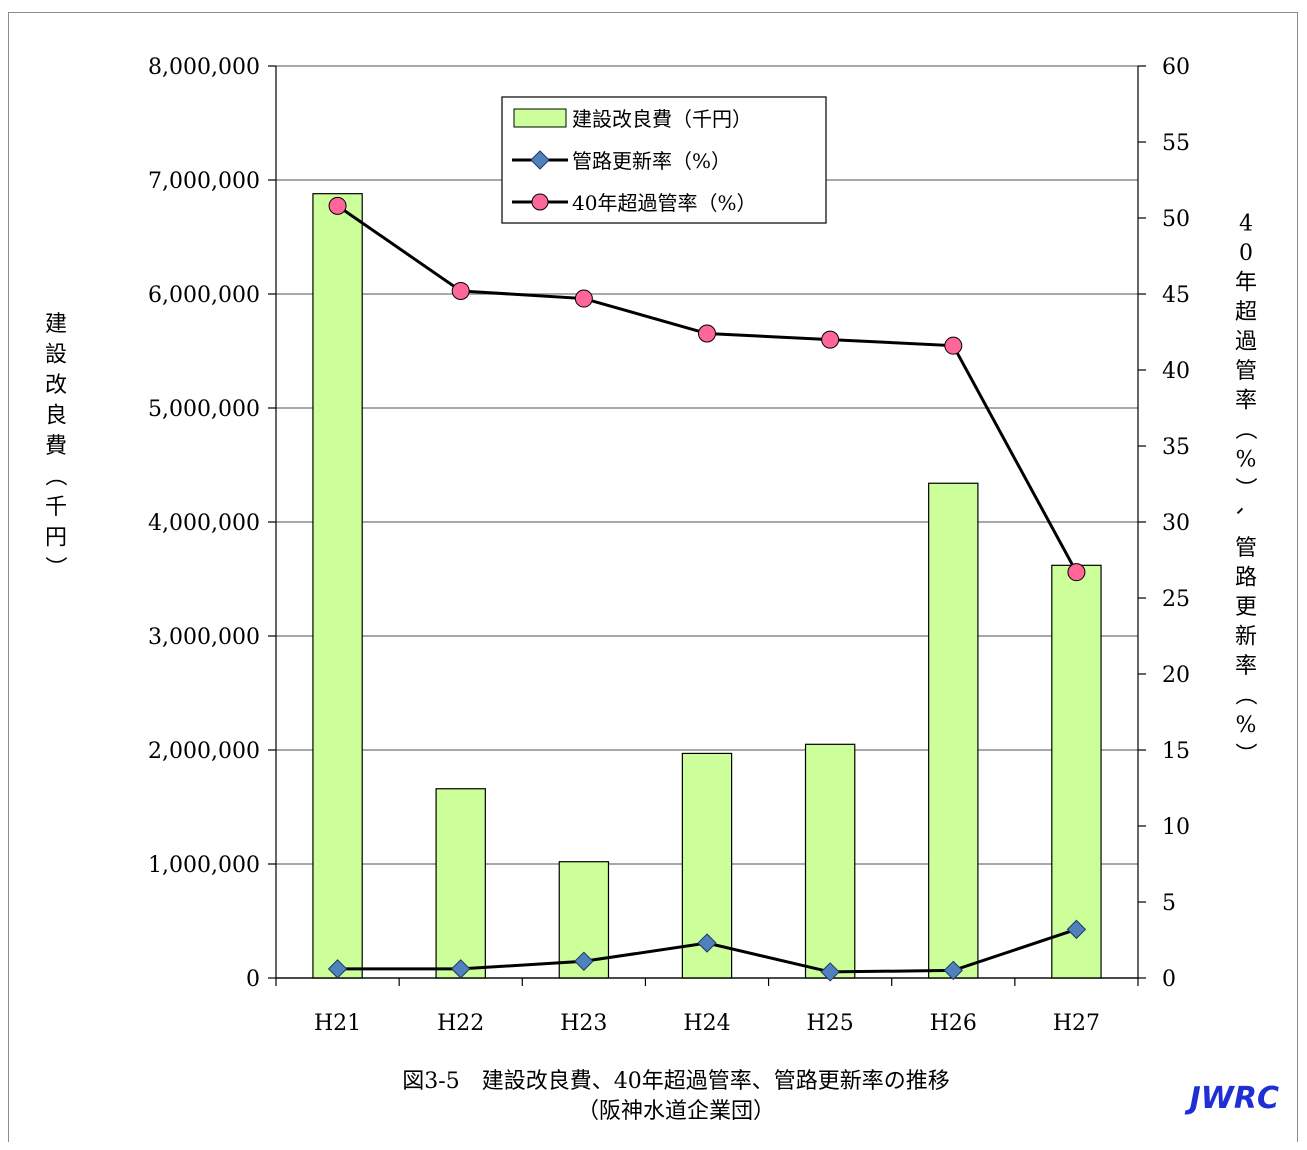  What do you see at coordinates (953, 970) in the screenshot?
I see `marker-renewal-rate-H26` at bounding box center [953, 970].